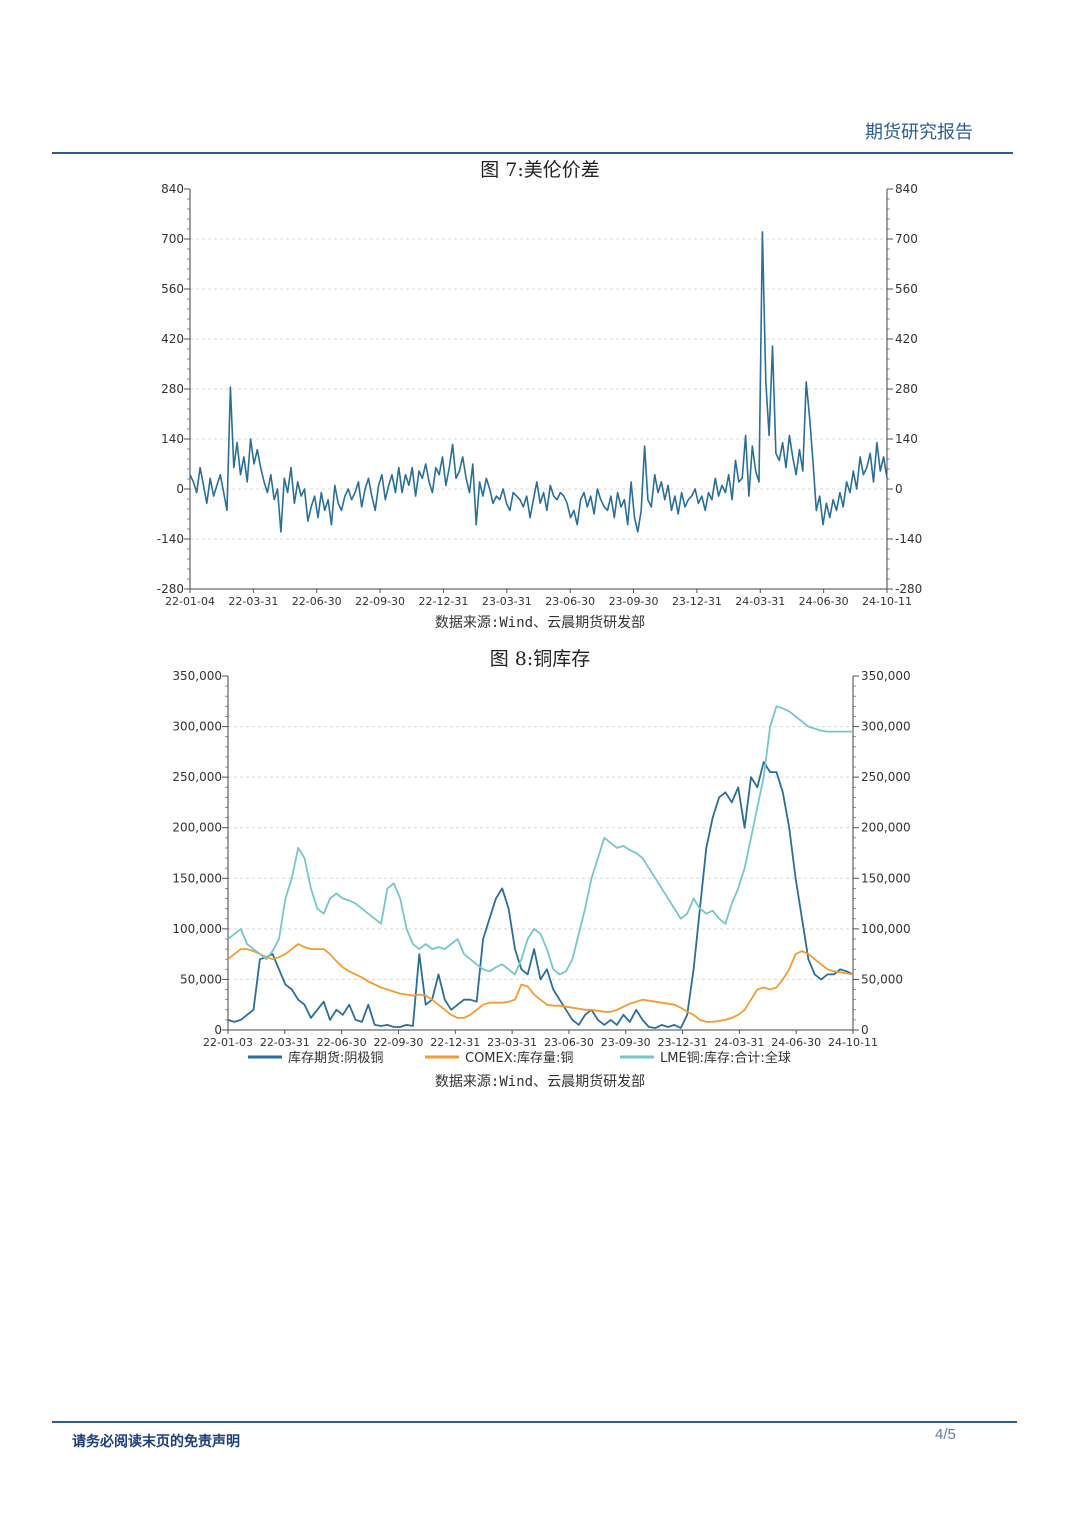  I want to click on legend-label-2: COMEX:库存量:铜, so click(519, 1058).